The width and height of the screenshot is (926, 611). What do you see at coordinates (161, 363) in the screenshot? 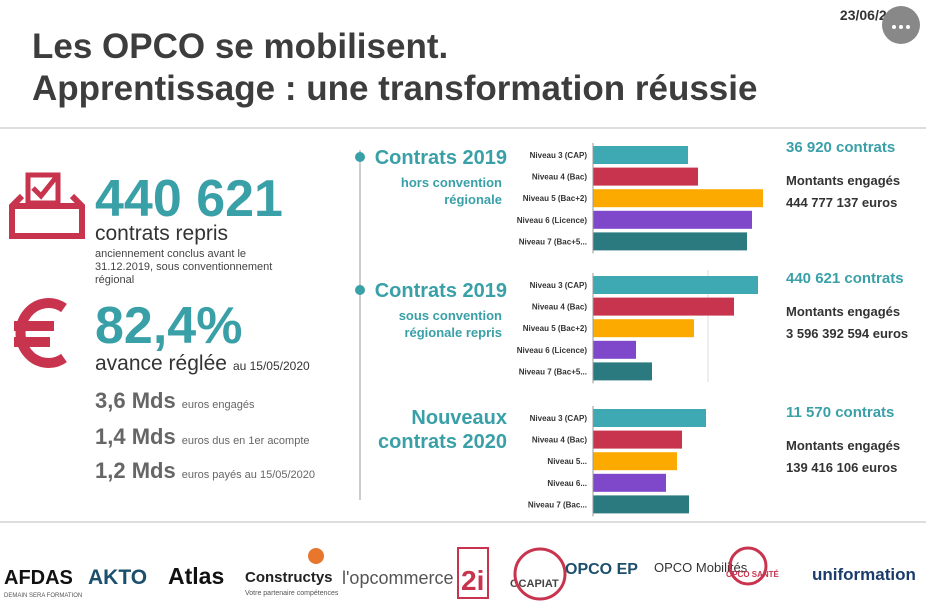
I see `label-main: avance réglée` at bounding box center [161, 363].